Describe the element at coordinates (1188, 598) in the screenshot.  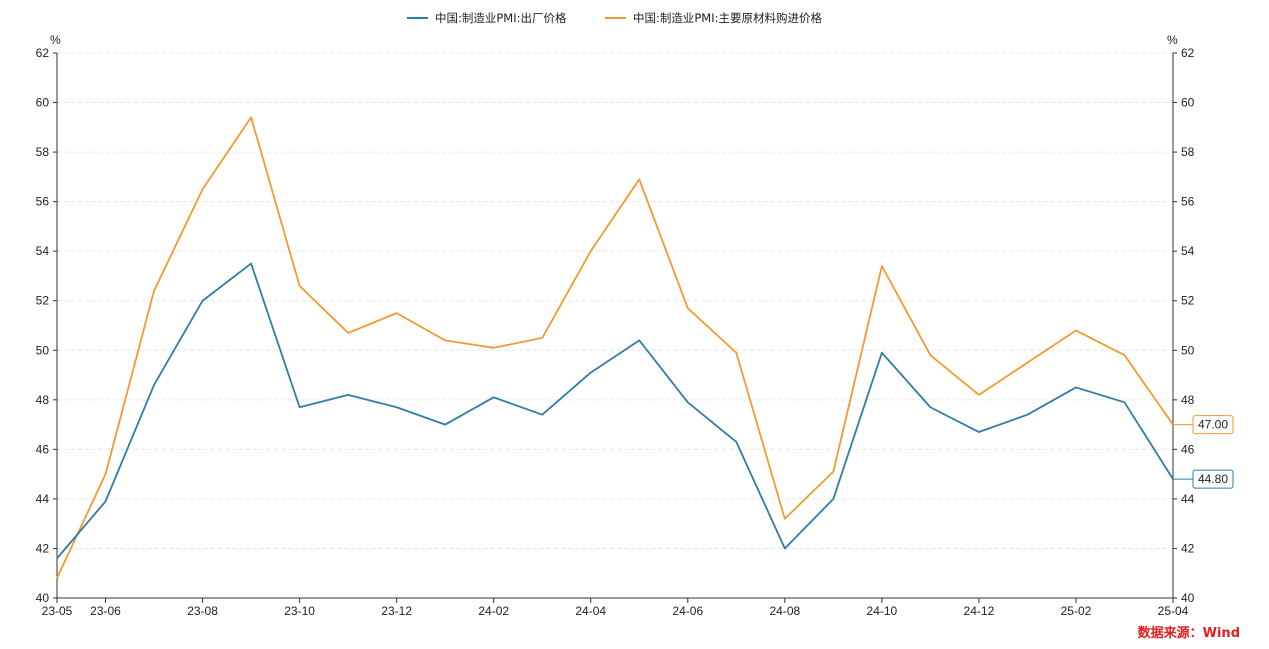
I see `y-tick-label-right: 40` at that location.